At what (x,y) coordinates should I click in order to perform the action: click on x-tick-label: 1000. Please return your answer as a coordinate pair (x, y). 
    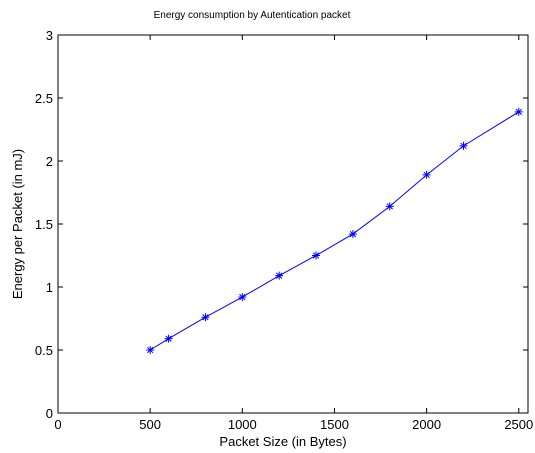
    Looking at the image, I should click on (242, 424).